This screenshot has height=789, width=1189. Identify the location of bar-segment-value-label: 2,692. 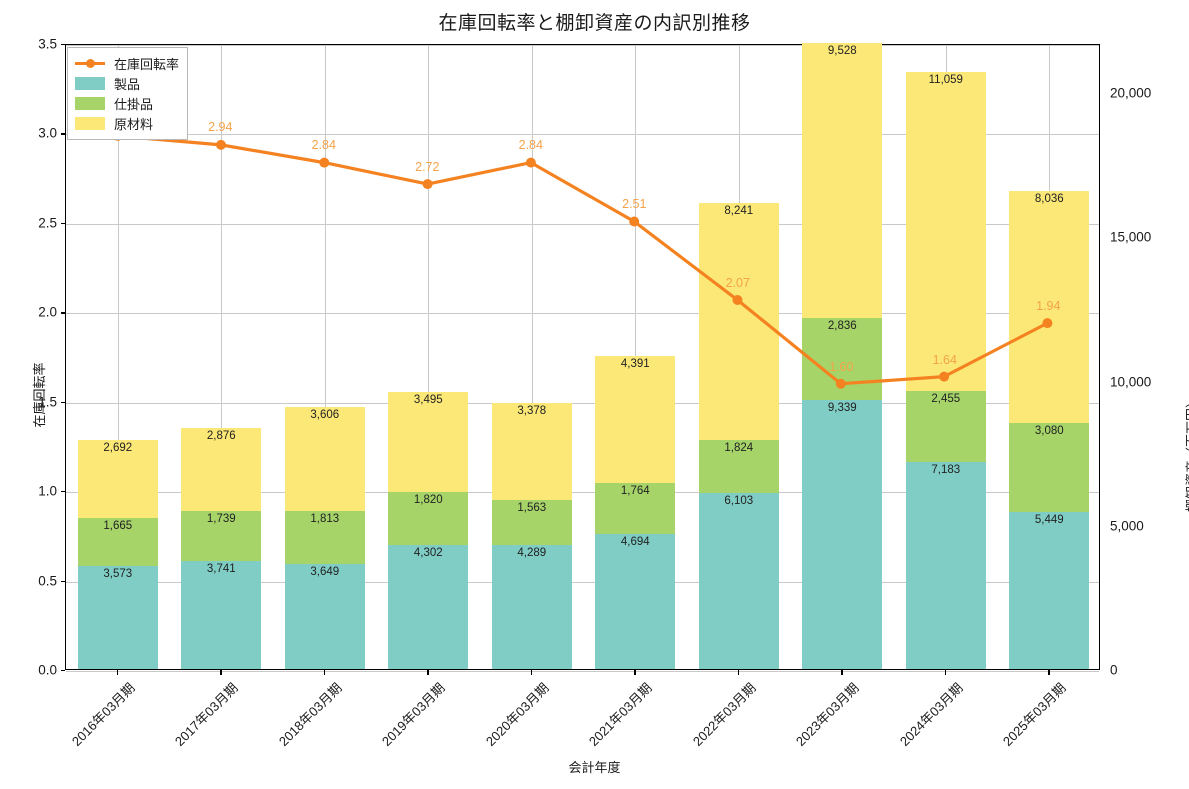
(118, 448).